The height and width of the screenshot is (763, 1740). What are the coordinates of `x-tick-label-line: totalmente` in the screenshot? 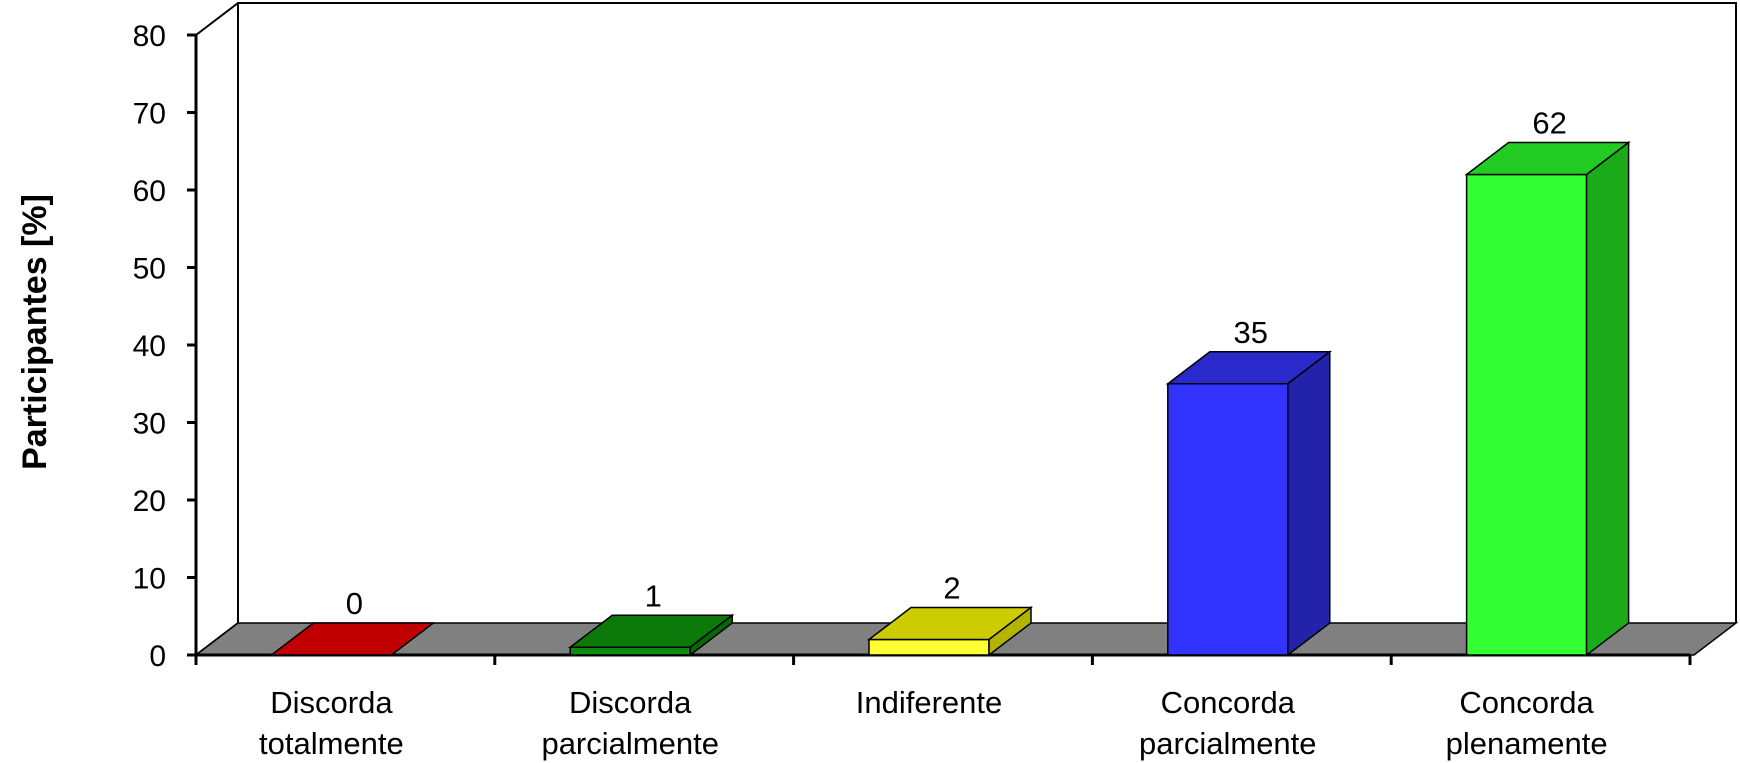 It's located at (331, 743).